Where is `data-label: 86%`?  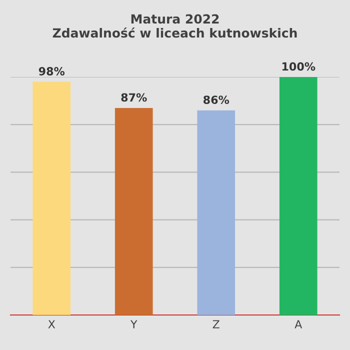 data-label: 86% is located at coordinates (217, 100).